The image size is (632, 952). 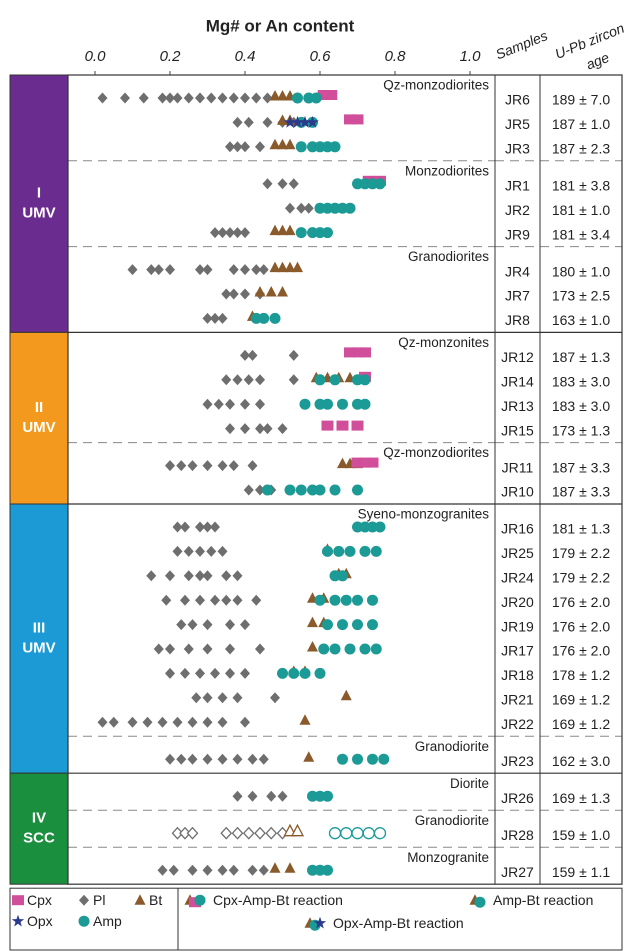 What do you see at coordinates (517, 149) in the screenshot?
I see `sample-name: JR3` at bounding box center [517, 149].